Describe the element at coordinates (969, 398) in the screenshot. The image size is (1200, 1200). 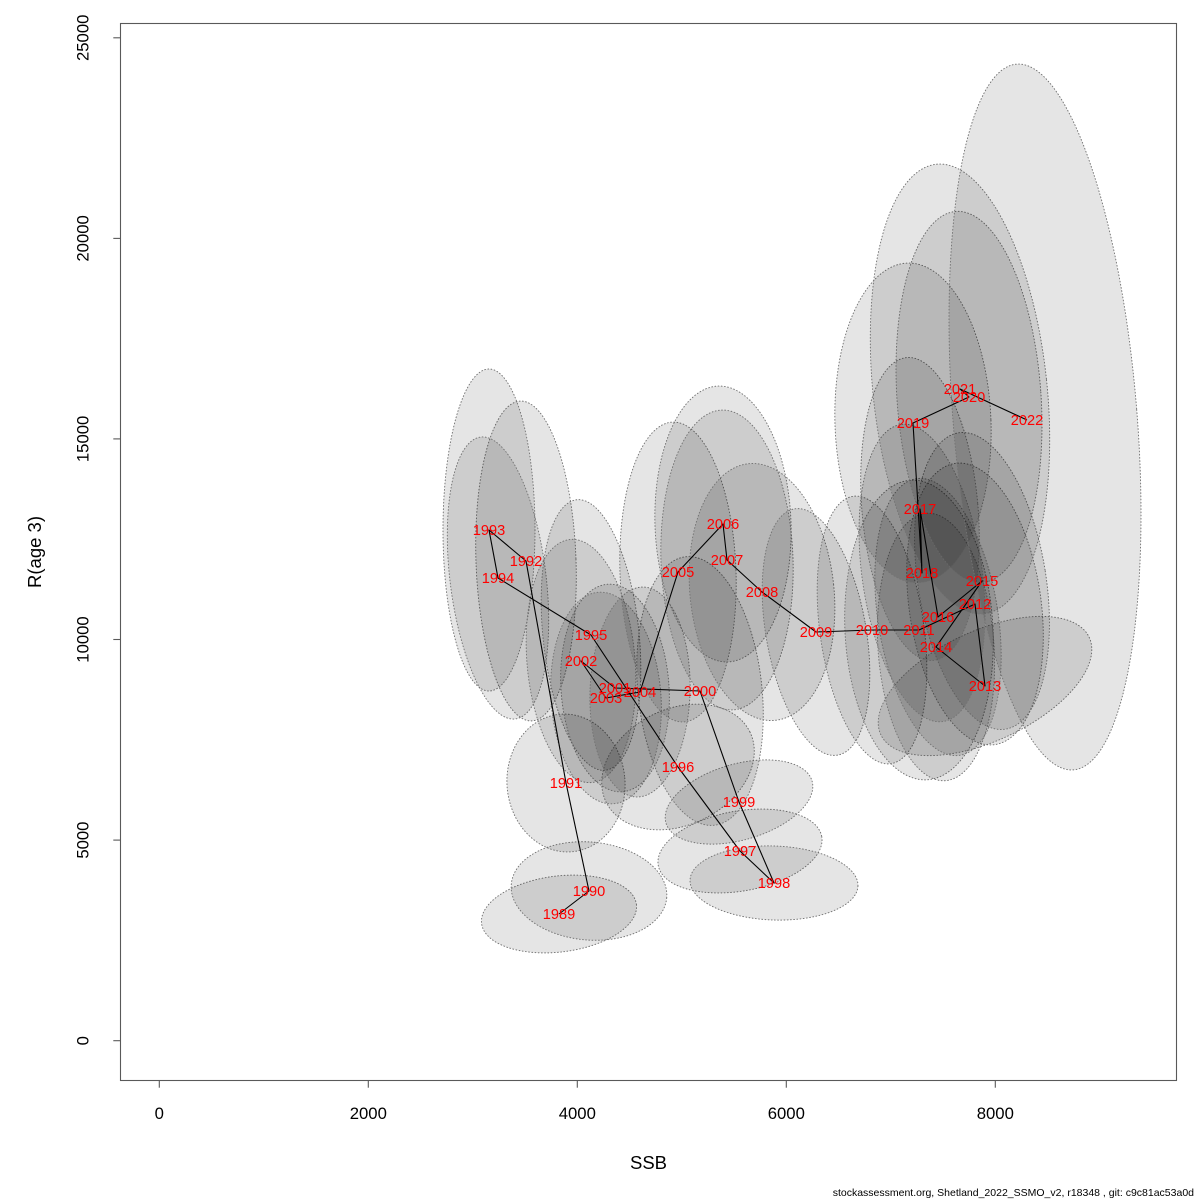
I see `svg-text: 2020` at that location.